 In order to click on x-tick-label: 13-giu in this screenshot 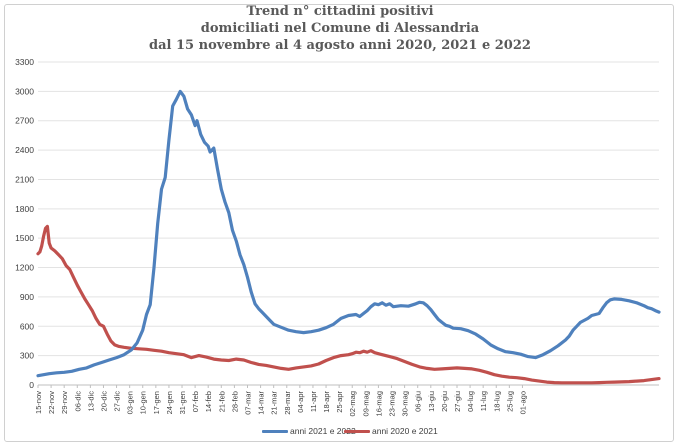, I will do `click(431, 401)`.